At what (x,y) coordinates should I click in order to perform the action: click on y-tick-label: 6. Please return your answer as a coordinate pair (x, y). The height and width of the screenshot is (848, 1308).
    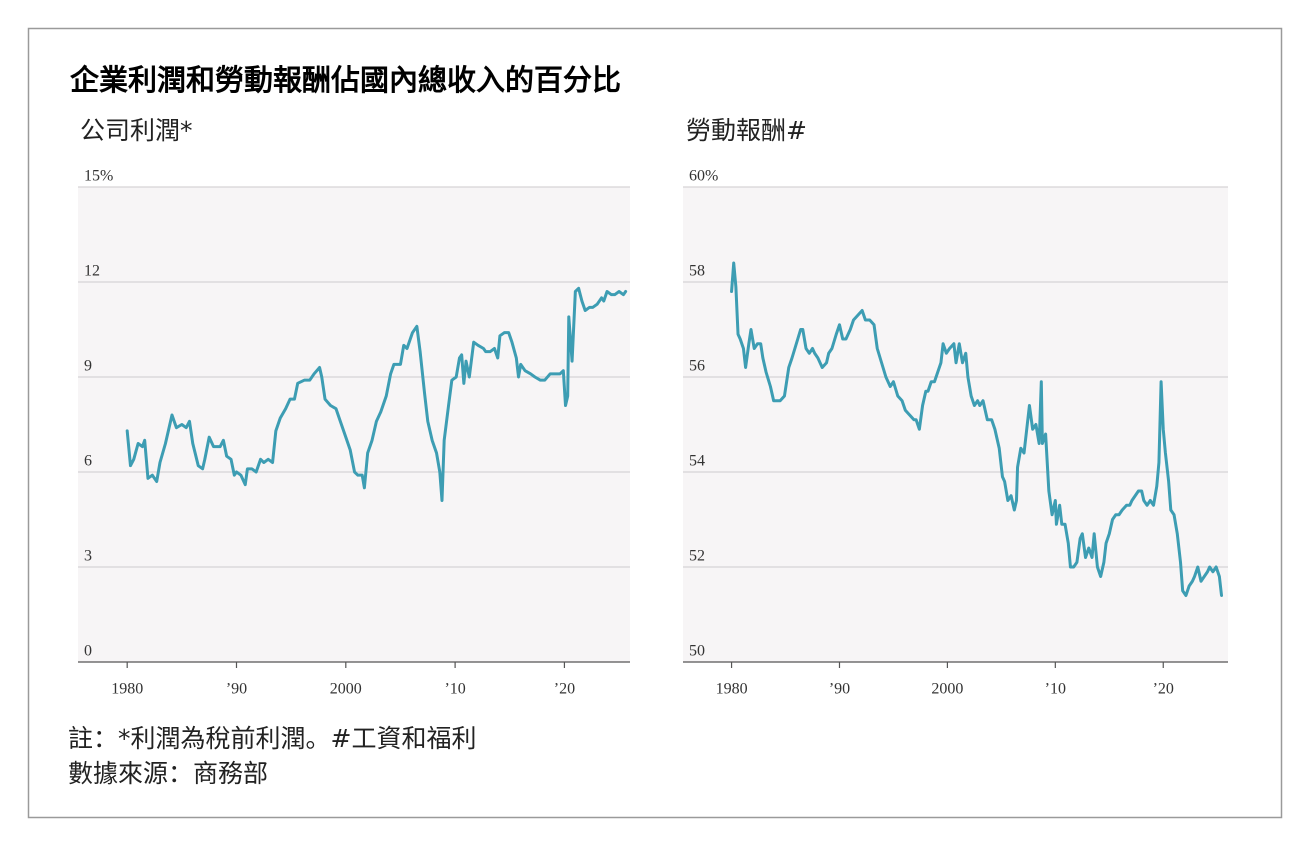
    Looking at the image, I should click on (88, 461).